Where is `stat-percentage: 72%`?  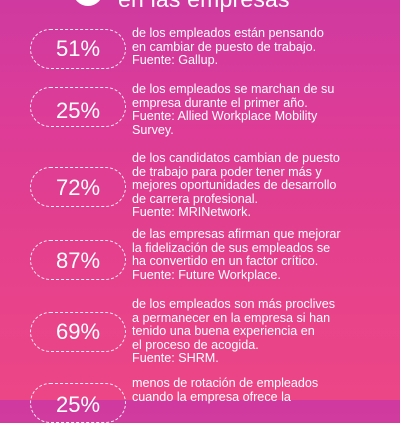 stat-percentage: 72% is located at coordinates (78, 187).